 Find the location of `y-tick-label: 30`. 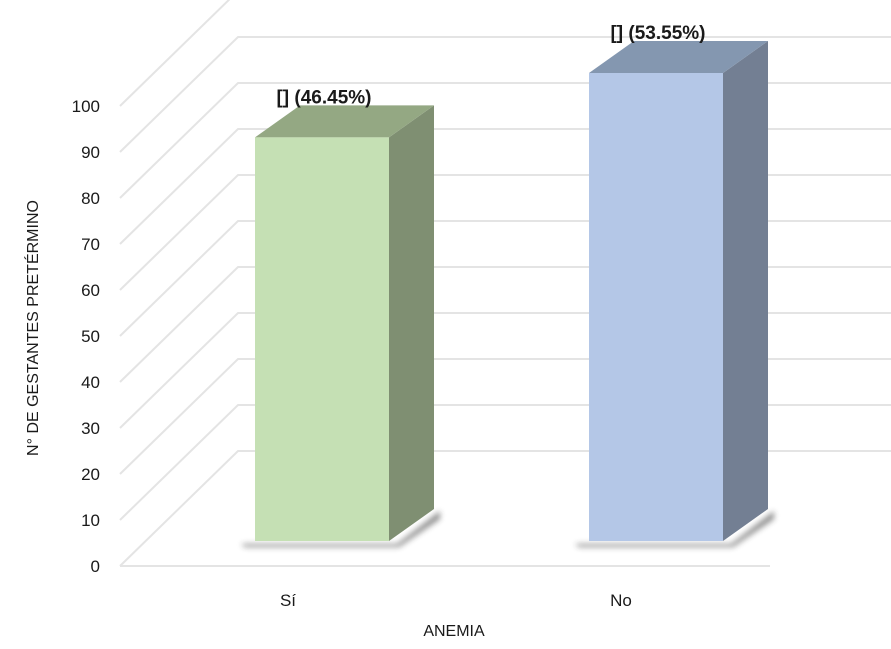

y-tick-label: 30 is located at coordinates (90, 428).